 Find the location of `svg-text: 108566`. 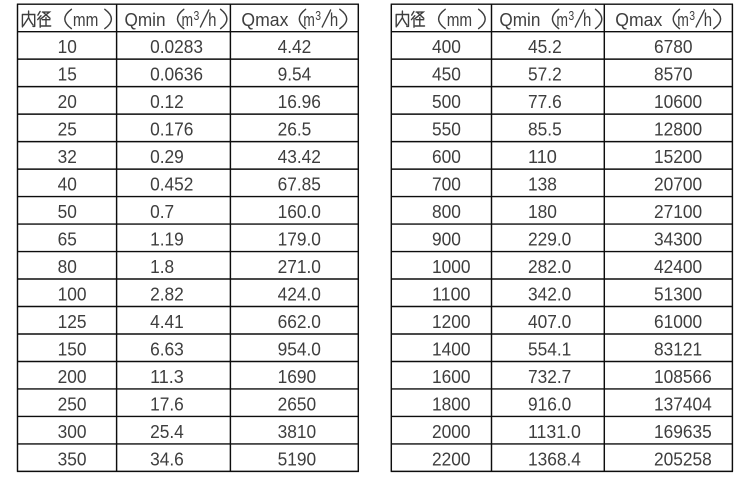

svg-text: 108566 is located at coordinates (683, 376).